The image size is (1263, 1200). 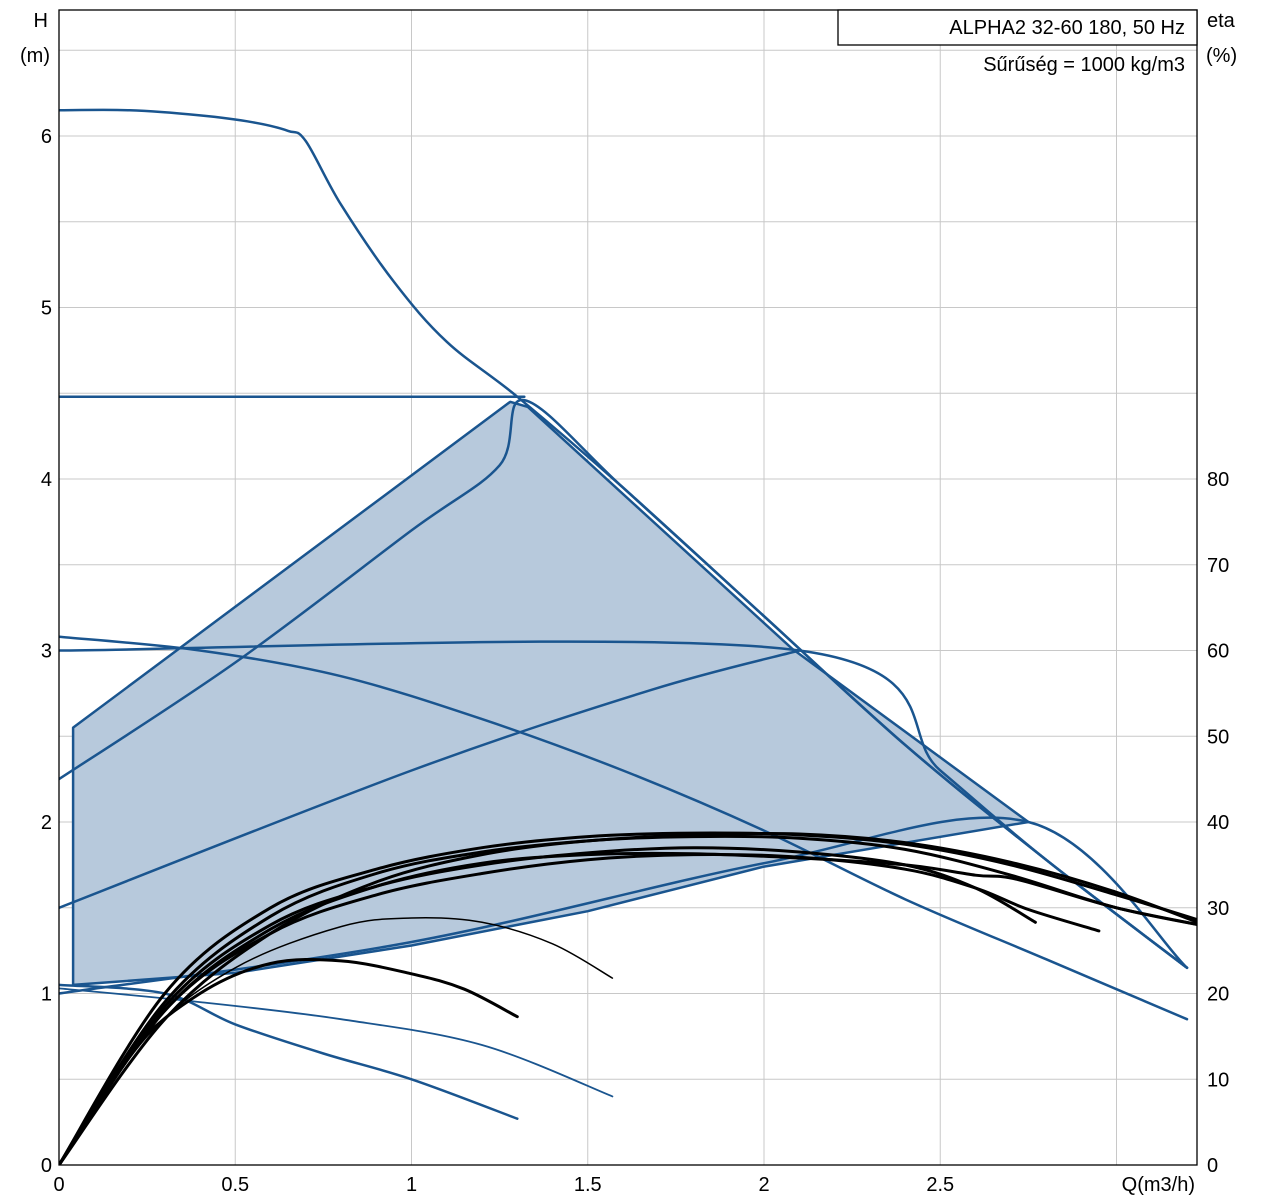 I want to click on x-tick-label: 1.5, so click(x=588, y=1185).